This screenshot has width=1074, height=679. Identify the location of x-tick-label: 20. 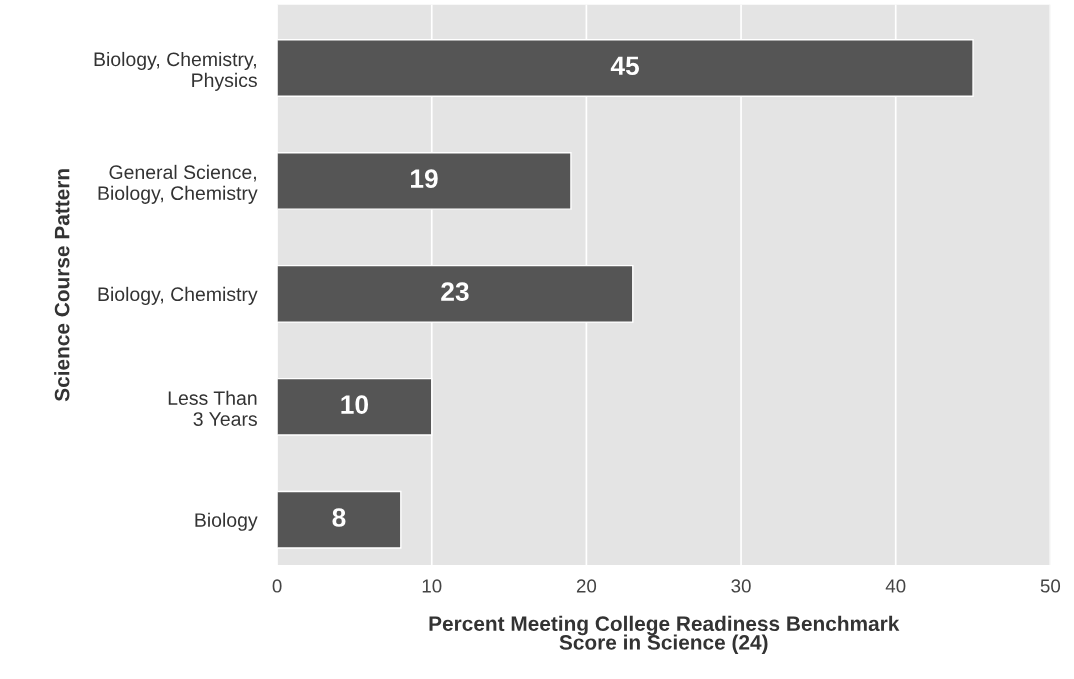
(586, 586).